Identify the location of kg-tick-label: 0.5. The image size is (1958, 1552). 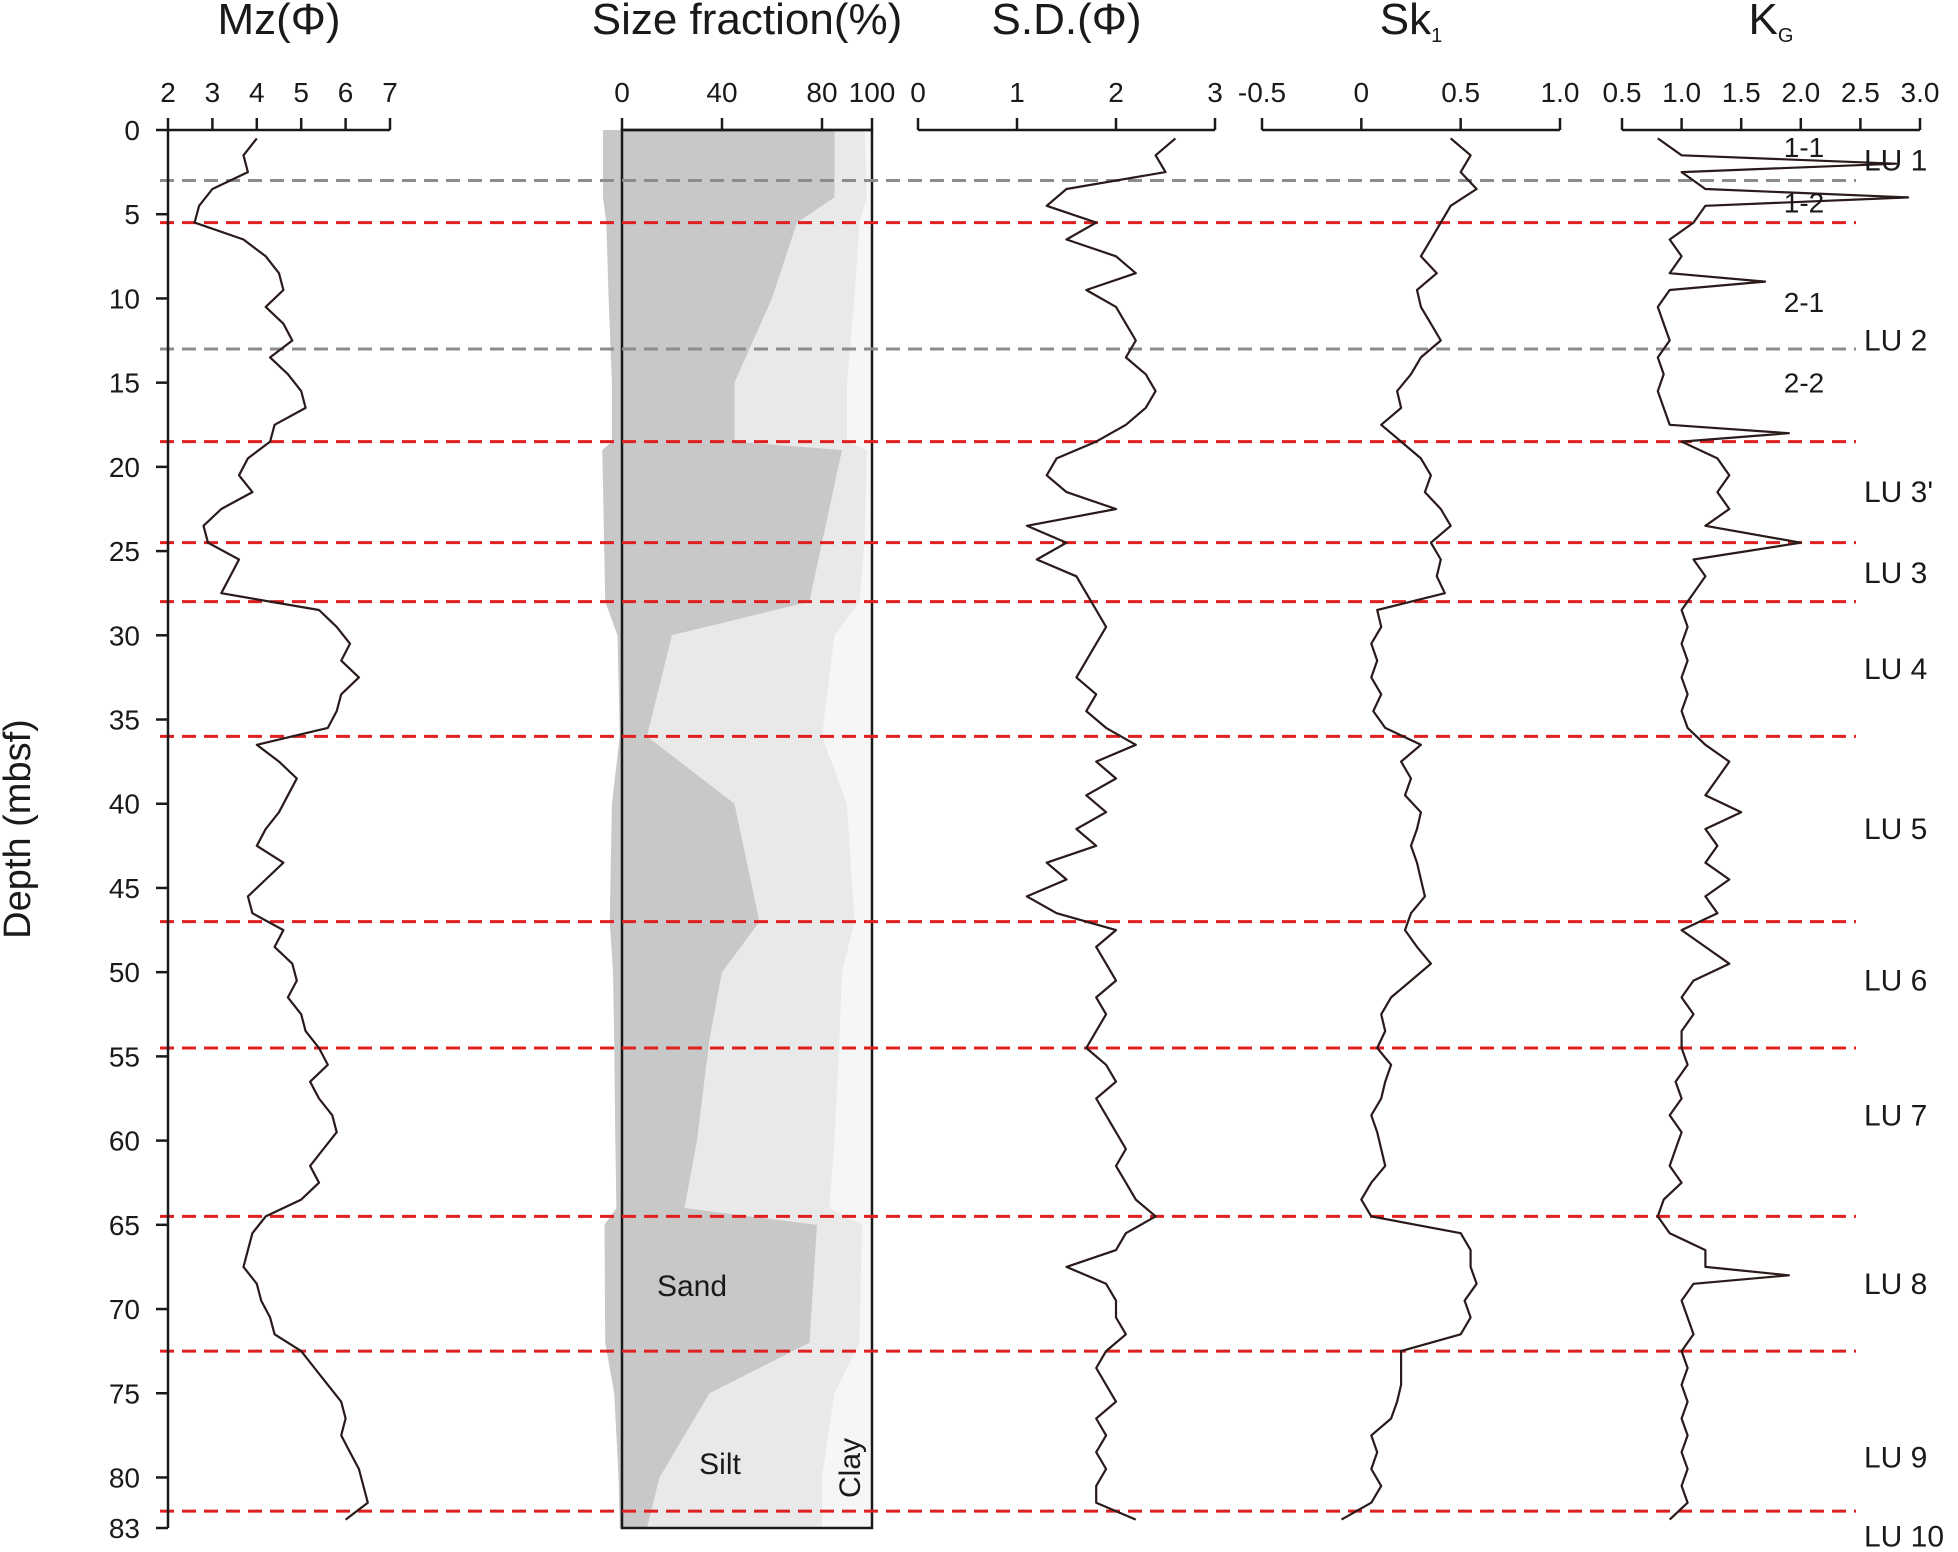
(1622, 92).